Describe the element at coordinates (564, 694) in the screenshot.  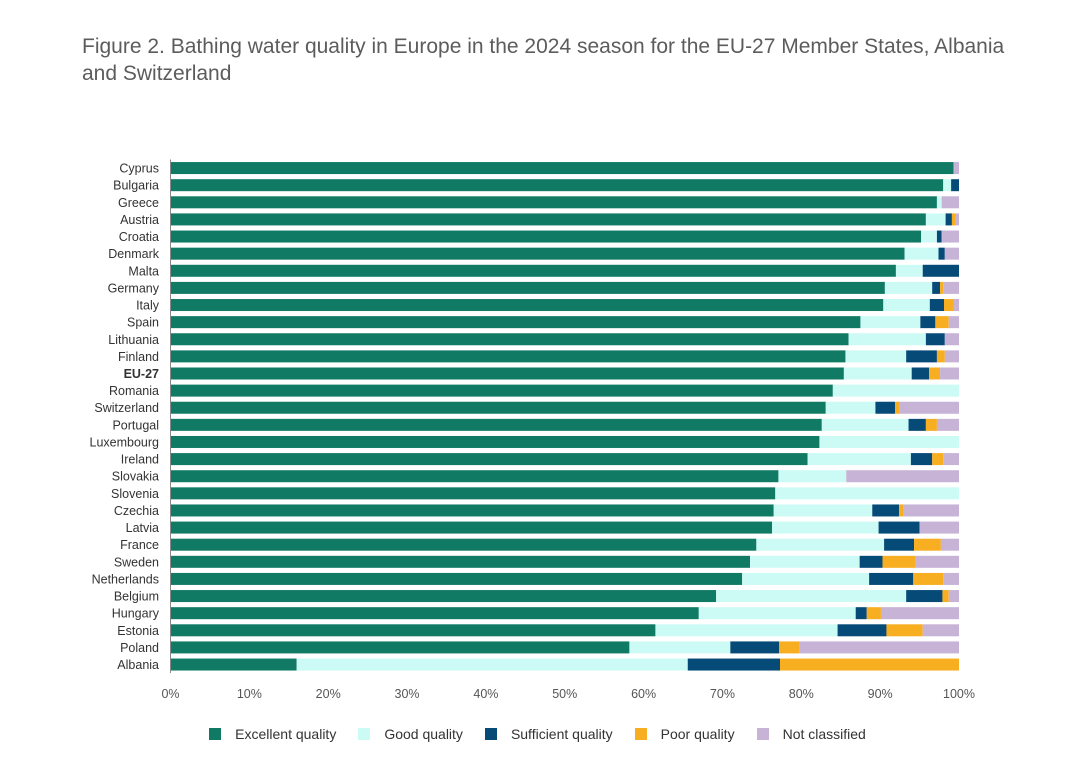
I see `x-tick-label: 50%` at that location.